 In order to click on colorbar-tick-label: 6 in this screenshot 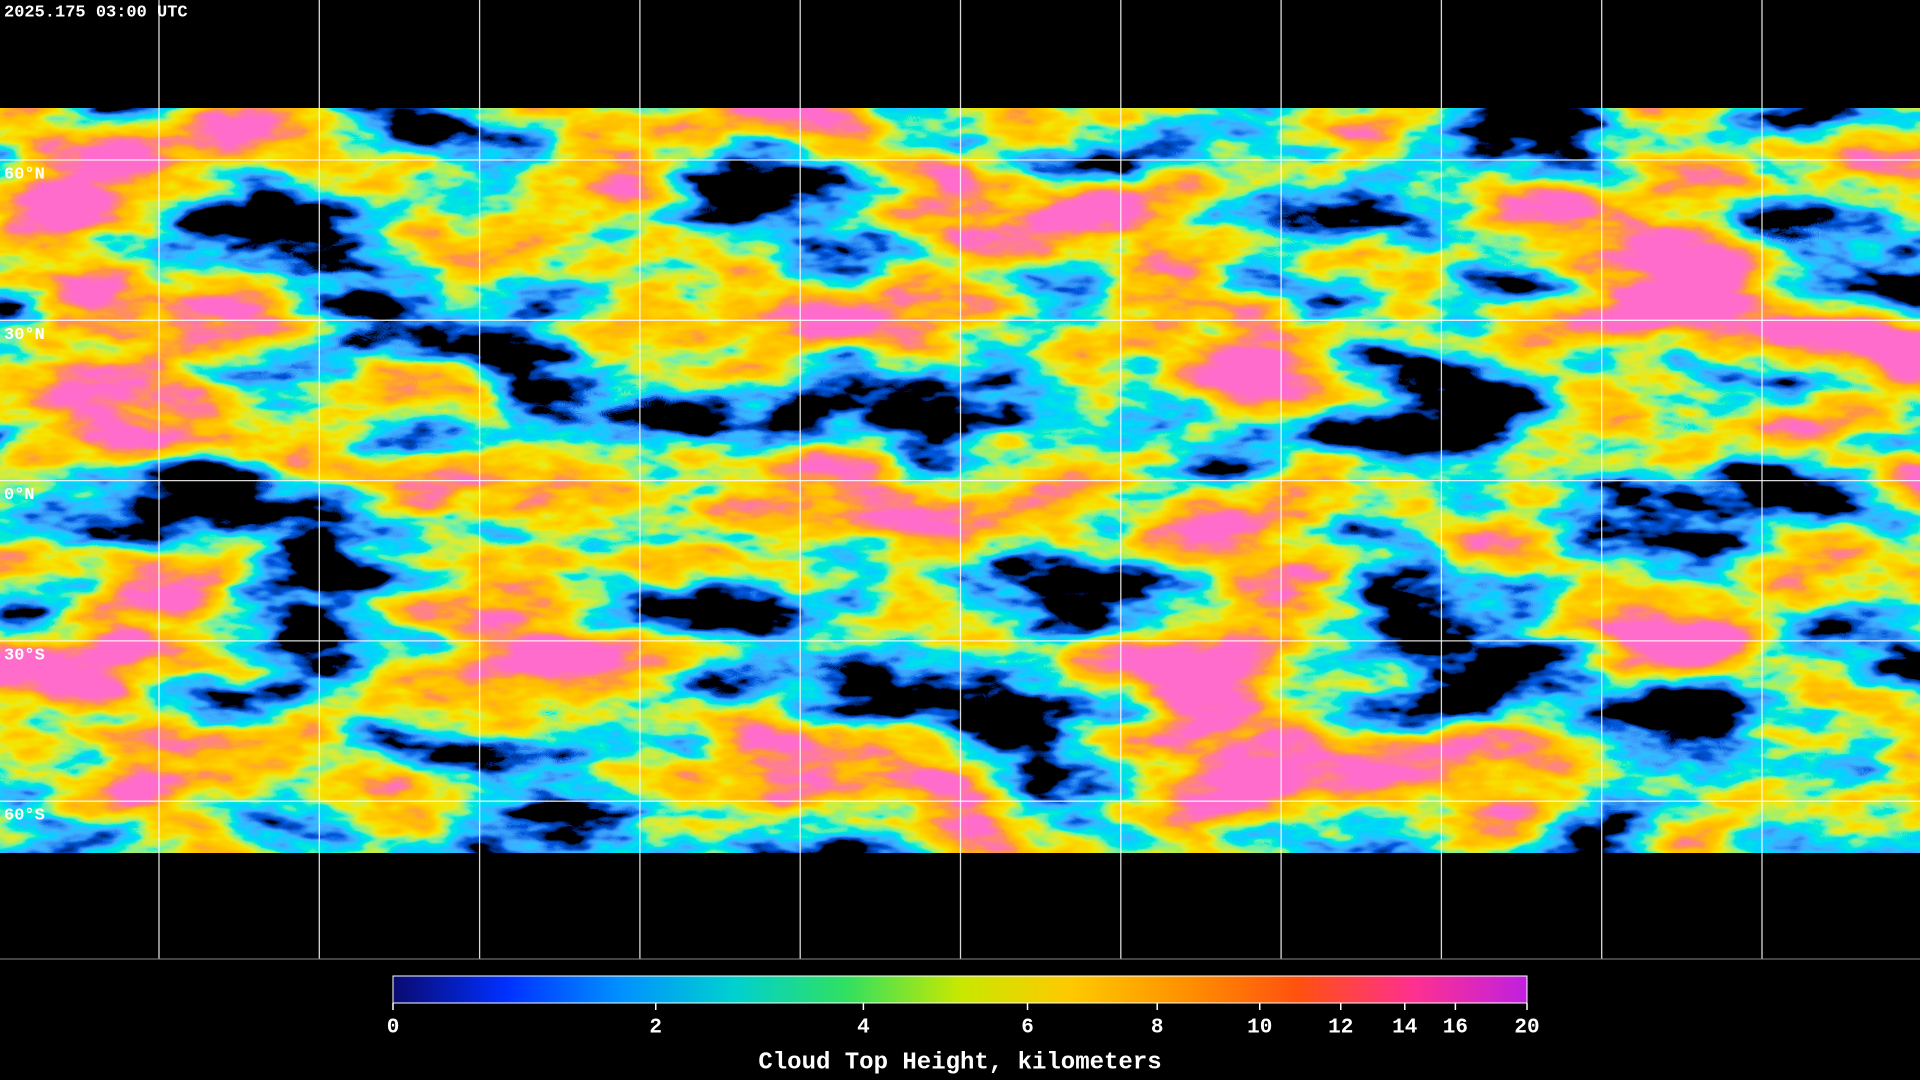, I will do `click(1027, 1028)`.